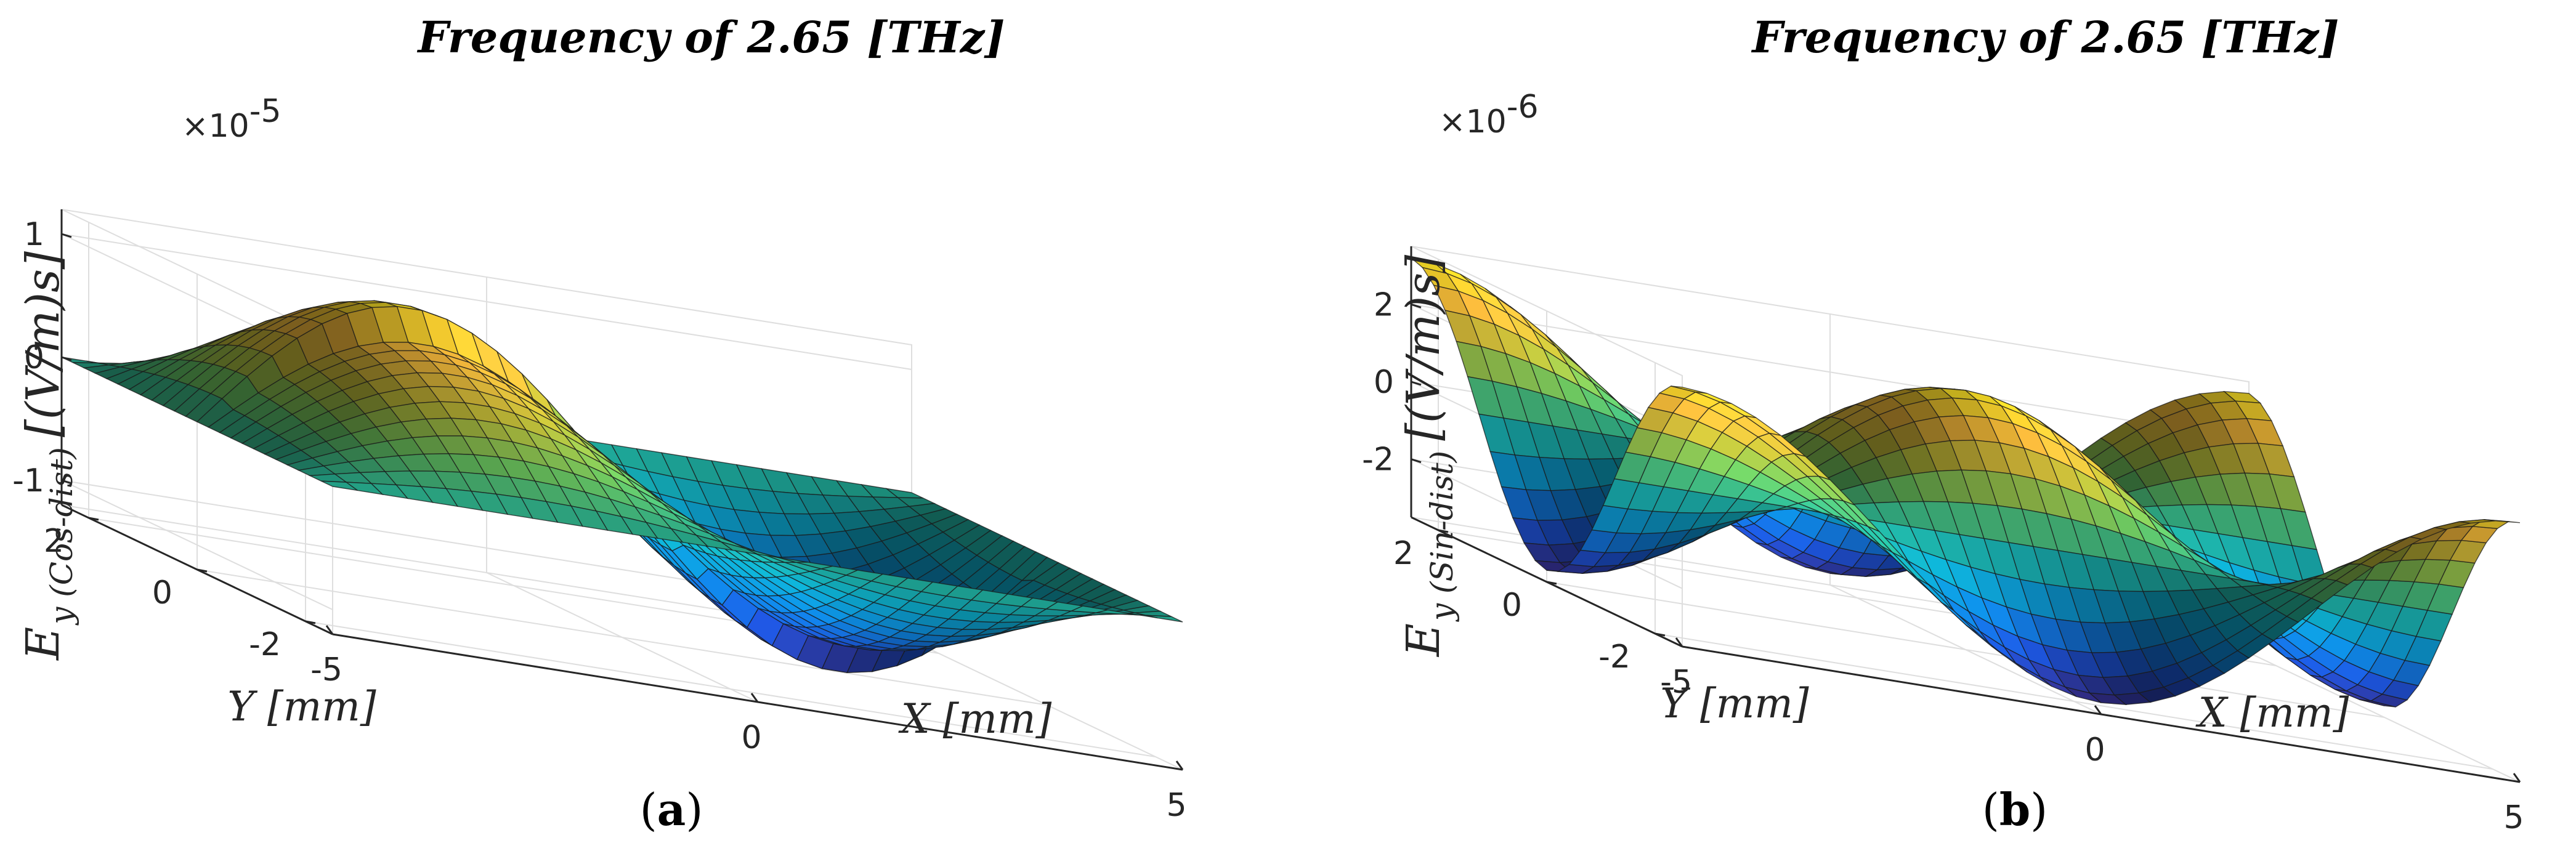 This screenshot has height=851, width=2576. What do you see at coordinates (1523, 107) in the screenshot?
I see `exponent-power: -6` at bounding box center [1523, 107].